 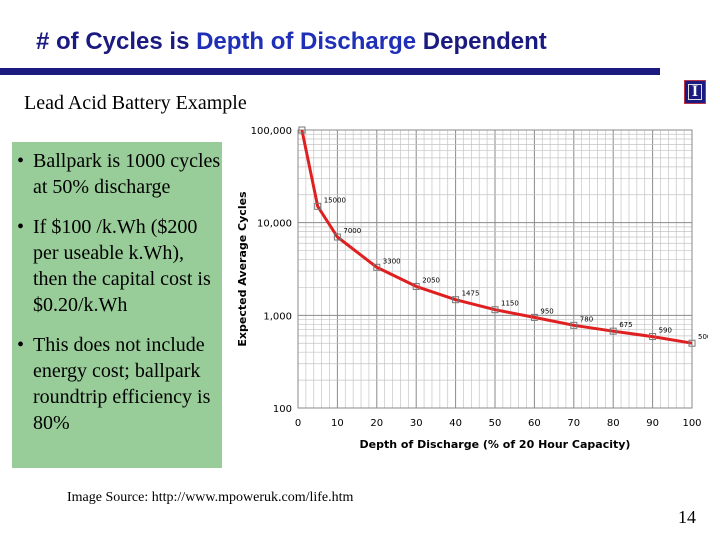 I want to click on data-label: 780, so click(x=586, y=319).